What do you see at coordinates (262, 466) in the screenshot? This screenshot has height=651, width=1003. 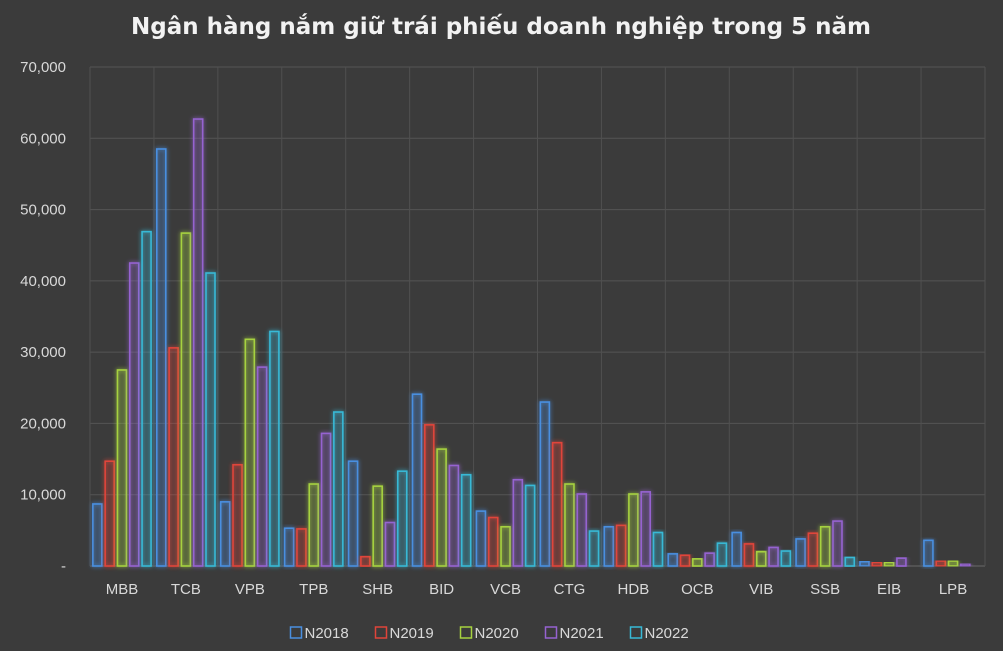 I see `bar-vpb-n2021` at bounding box center [262, 466].